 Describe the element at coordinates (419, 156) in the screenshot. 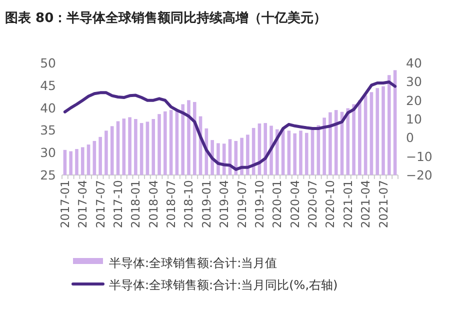

I see `y2-tick-label: −10` at that location.